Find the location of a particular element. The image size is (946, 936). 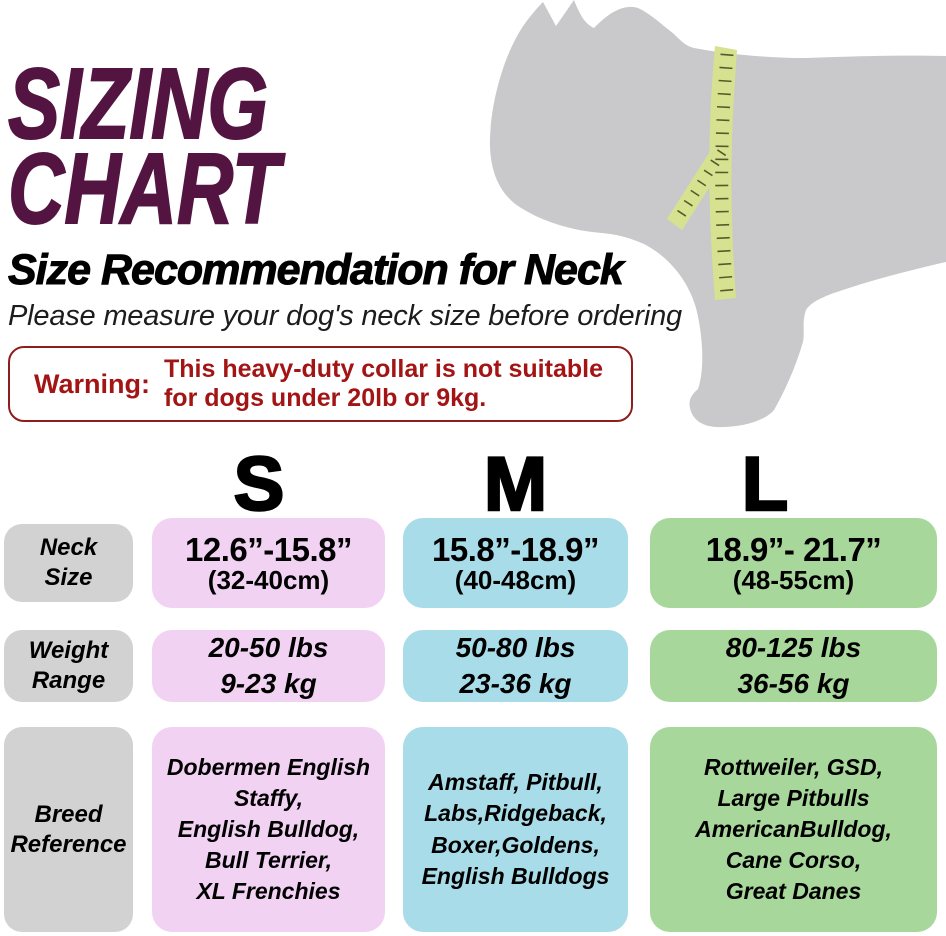

row-label-text: Neck Size is located at coordinates (68, 562).